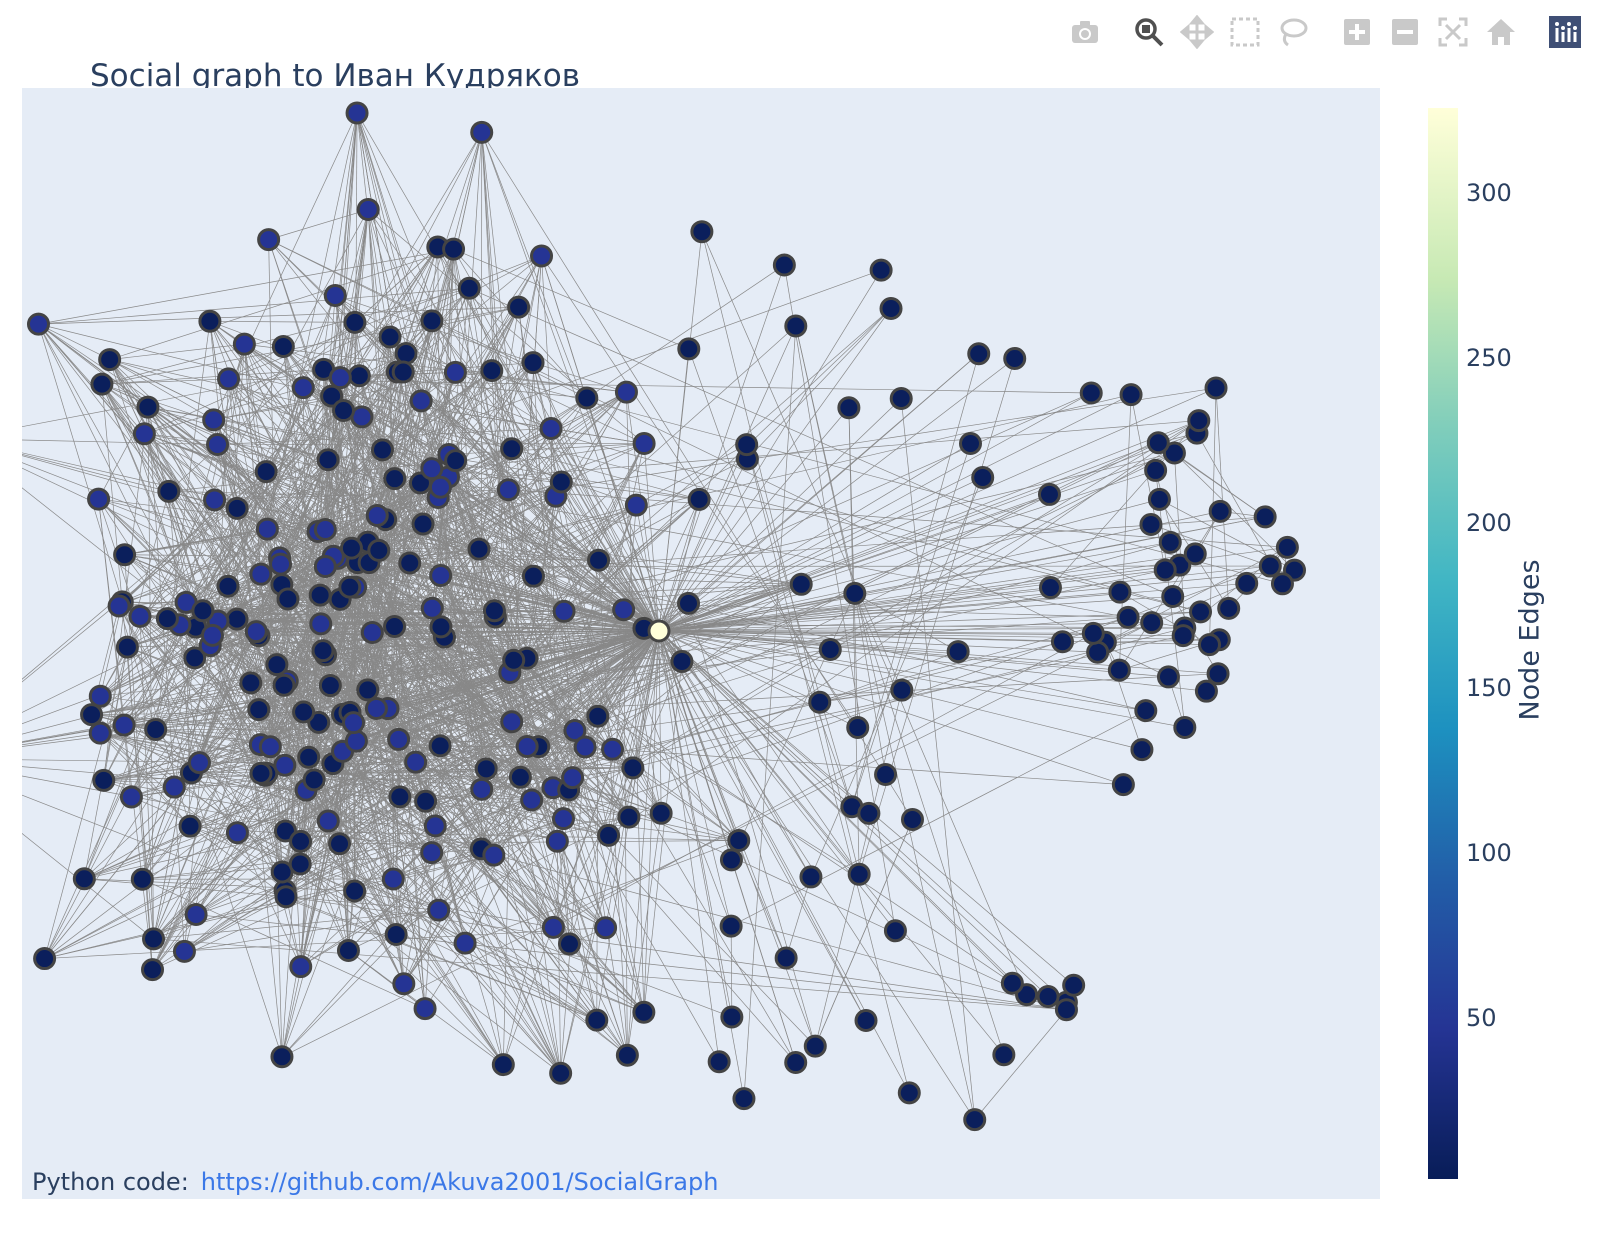 This screenshot has height=1234, width=1600. Describe the element at coordinates (1197, 32) in the screenshot. I see `pan-icon` at that location.